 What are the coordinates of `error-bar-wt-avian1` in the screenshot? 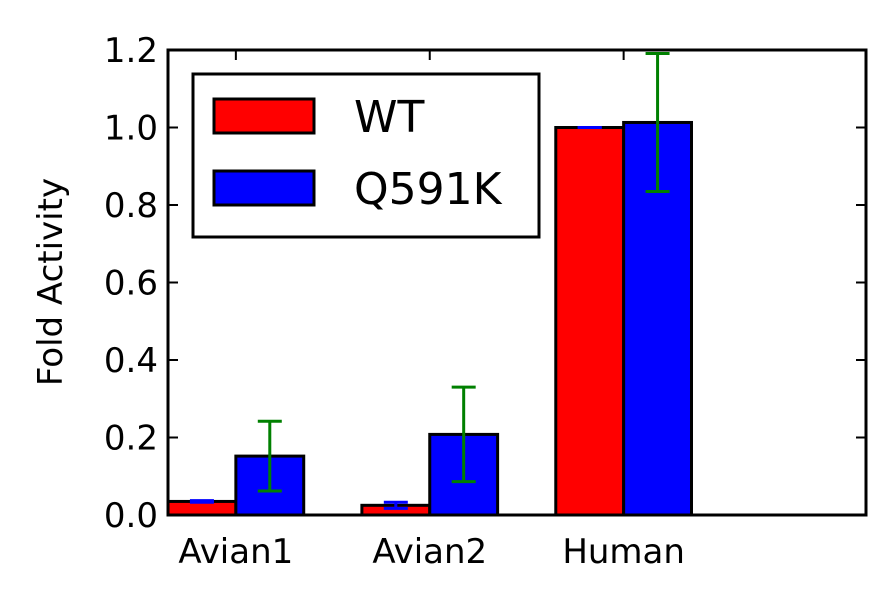 It's located at (201, 501).